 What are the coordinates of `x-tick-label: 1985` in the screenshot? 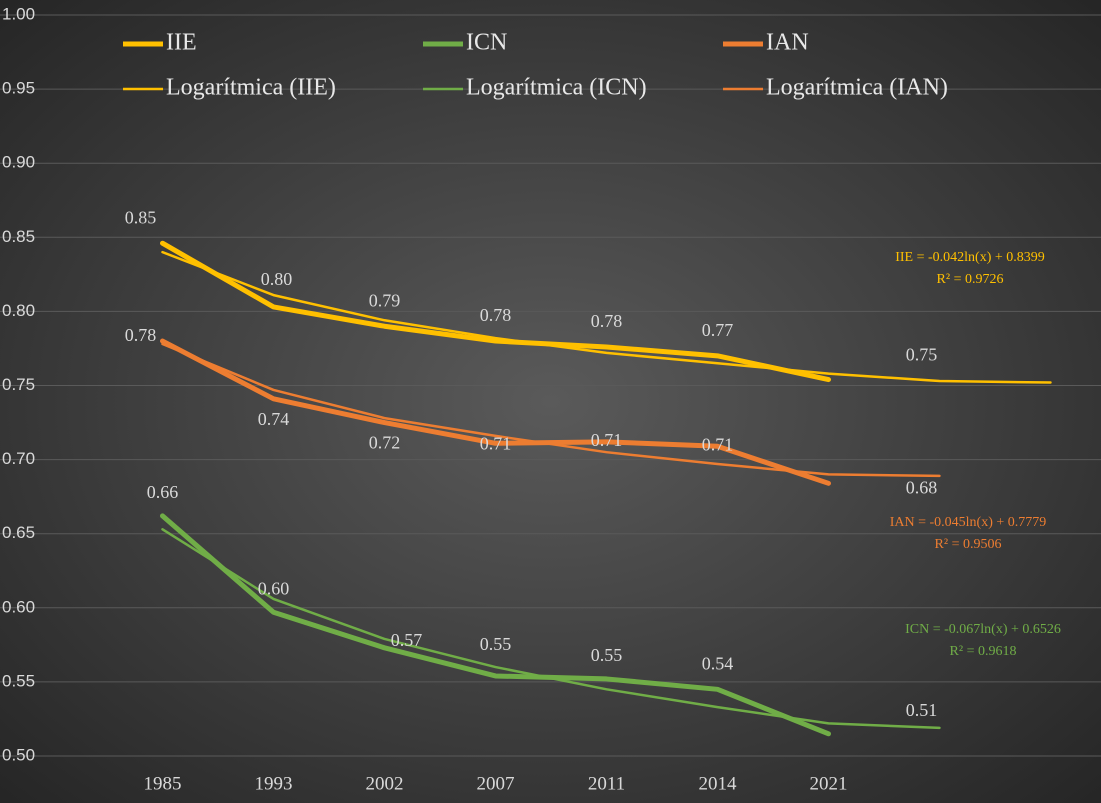 It's located at (163, 783).